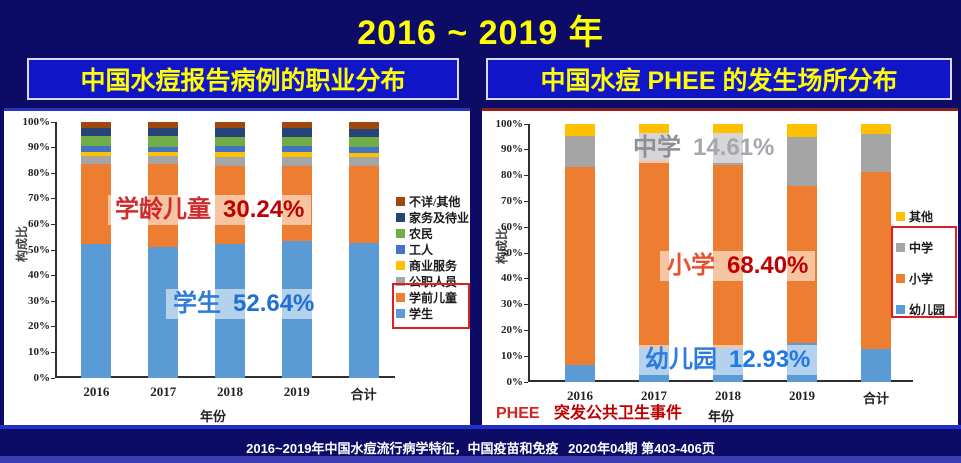 The width and height of the screenshot is (961, 463). Describe the element at coordinates (704, 148) in the screenshot. I see `annotation-中学: 中学 14.61%` at that location.